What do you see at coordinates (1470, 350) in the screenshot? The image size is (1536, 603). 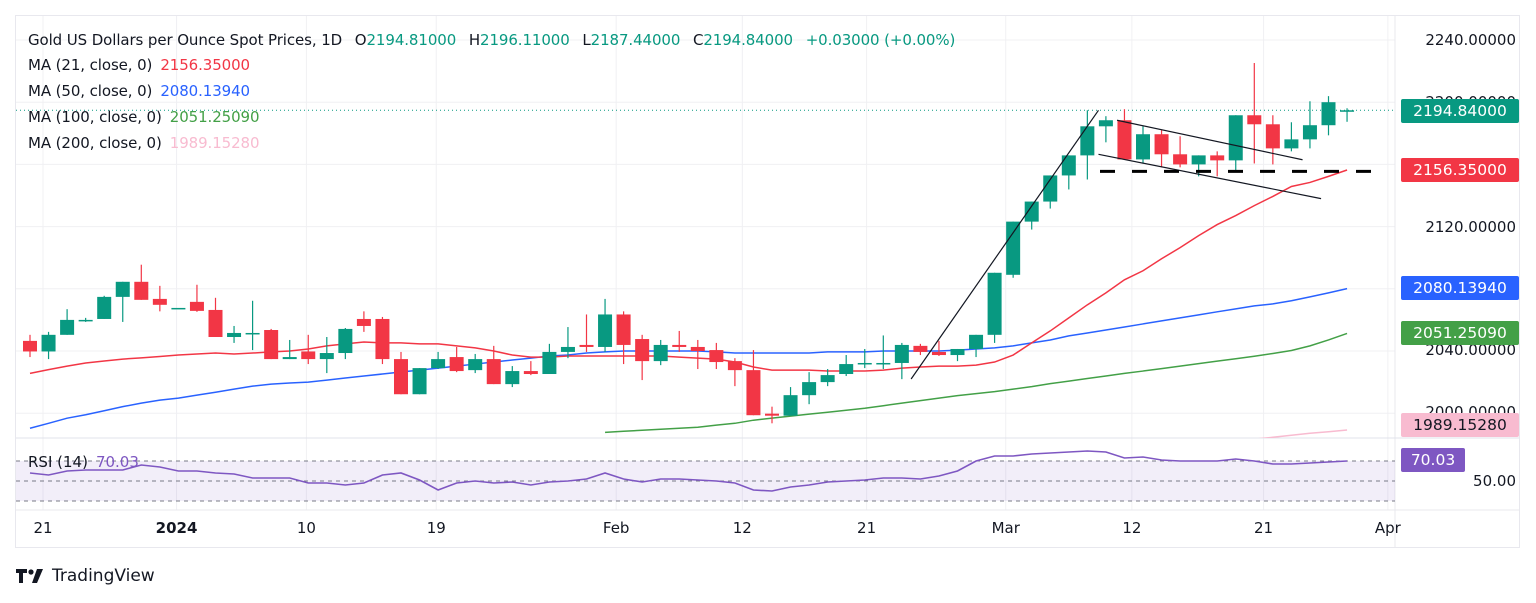 I see `price-tick: 2040.00000` at bounding box center [1470, 350].